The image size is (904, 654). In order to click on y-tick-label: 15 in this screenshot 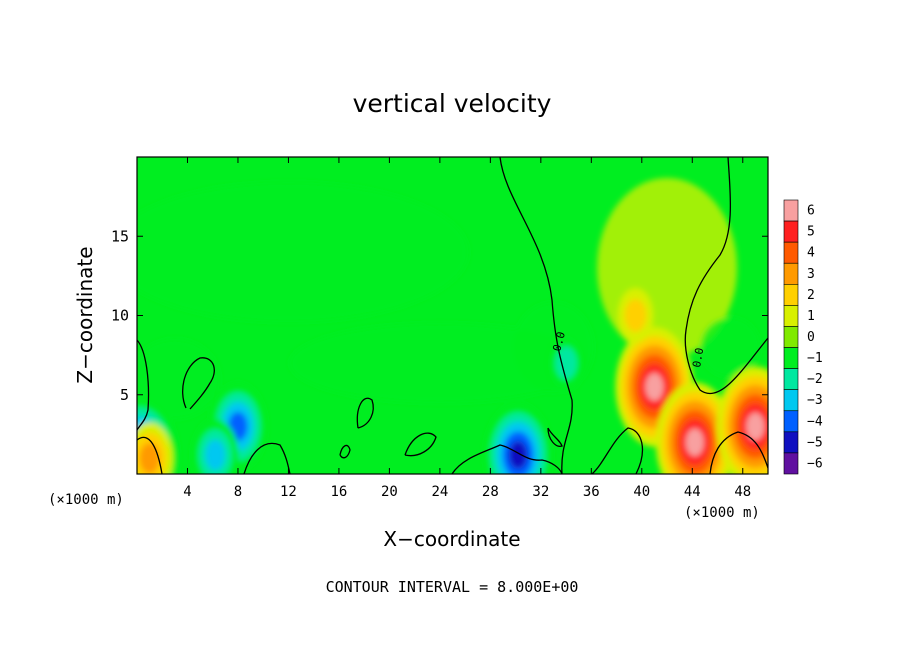, I will do `click(120, 236)`.